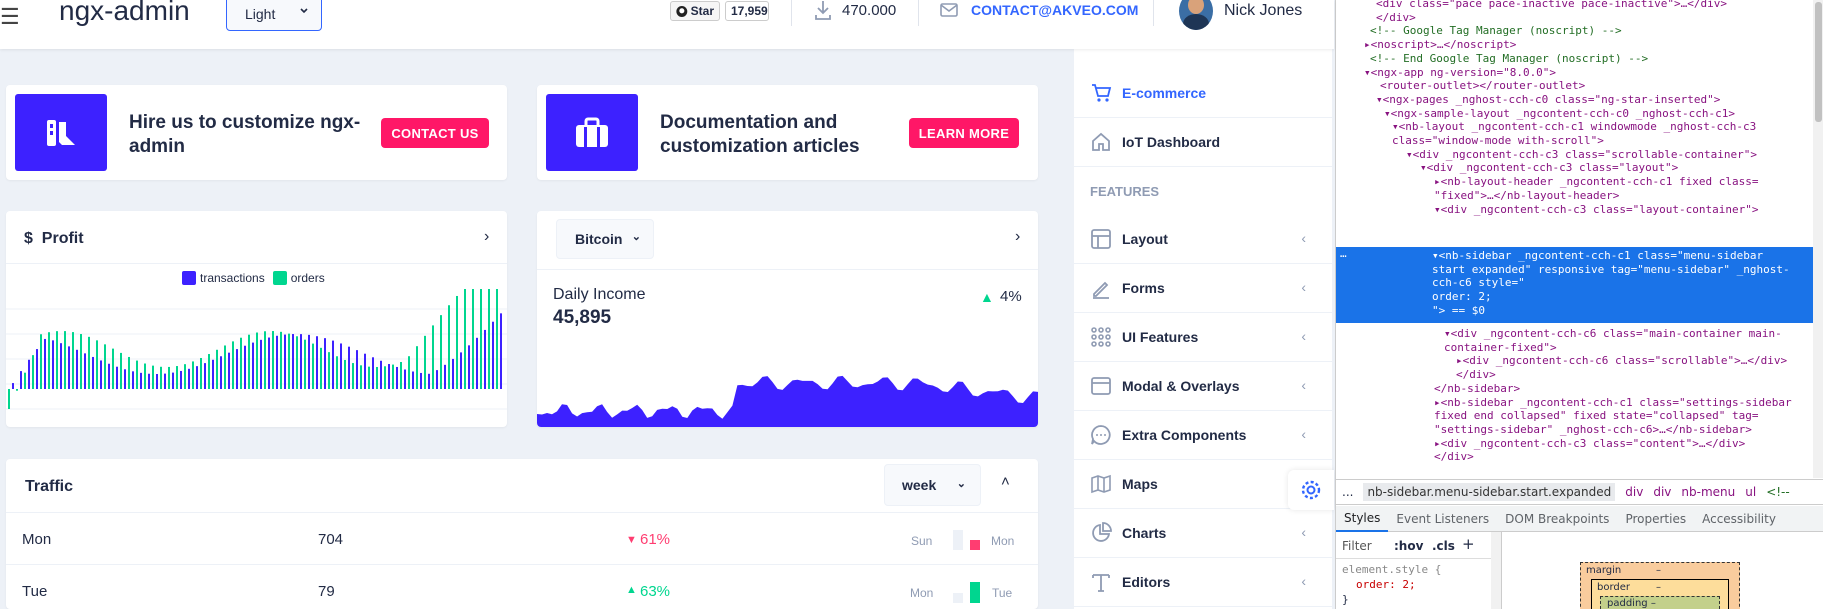  What do you see at coordinates (605, 239) in the screenshot?
I see `coin-select: Bitcoin ⌄` at bounding box center [605, 239].